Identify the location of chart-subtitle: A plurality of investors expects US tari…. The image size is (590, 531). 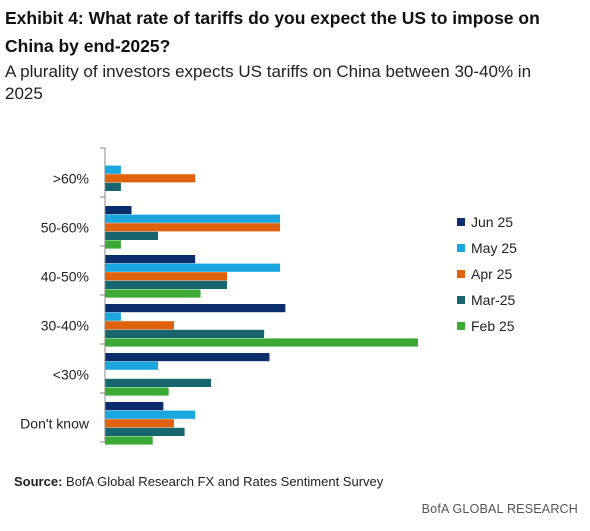
(268, 82).